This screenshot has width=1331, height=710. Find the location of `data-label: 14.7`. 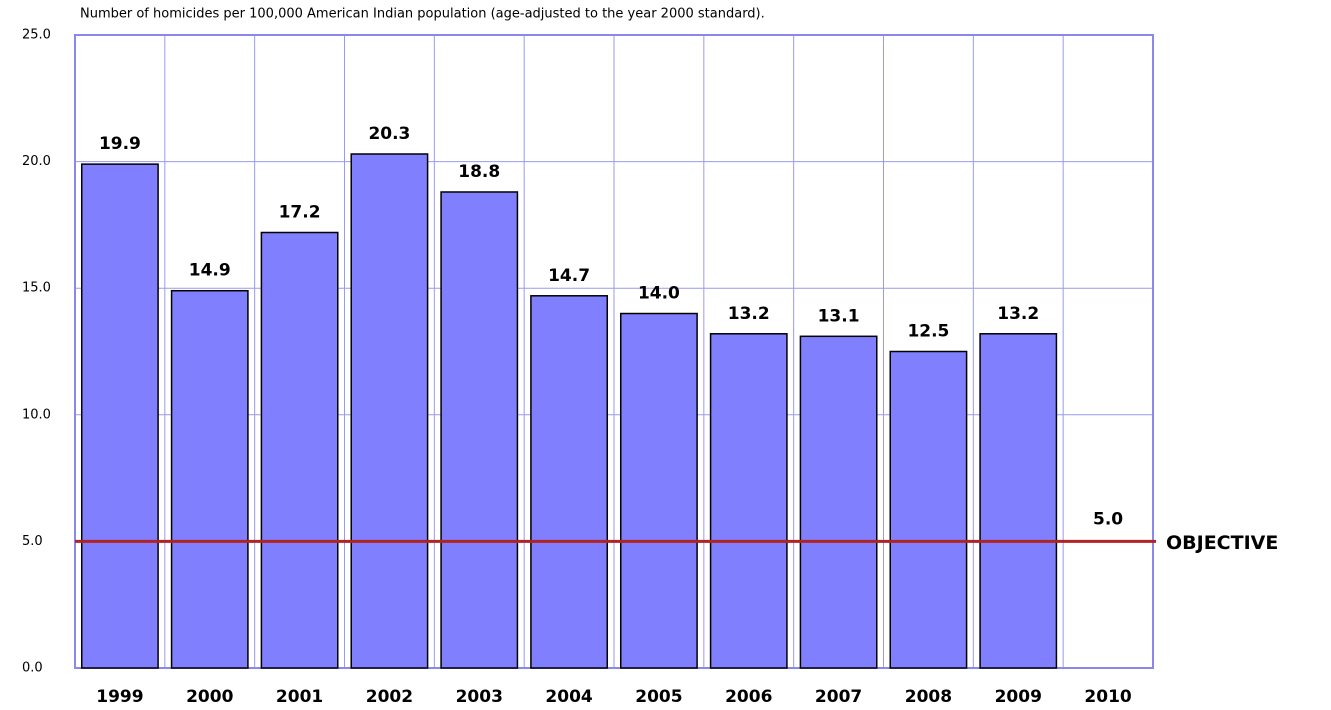

data-label: 14.7 is located at coordinates (569, 276).